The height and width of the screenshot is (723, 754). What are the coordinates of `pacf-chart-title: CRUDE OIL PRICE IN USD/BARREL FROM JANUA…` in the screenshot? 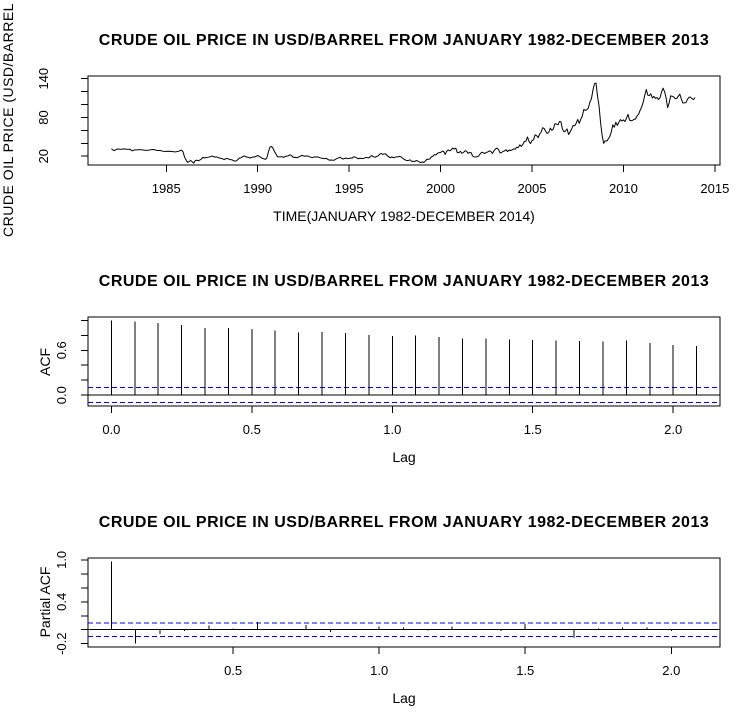 It's located at (404, 522).